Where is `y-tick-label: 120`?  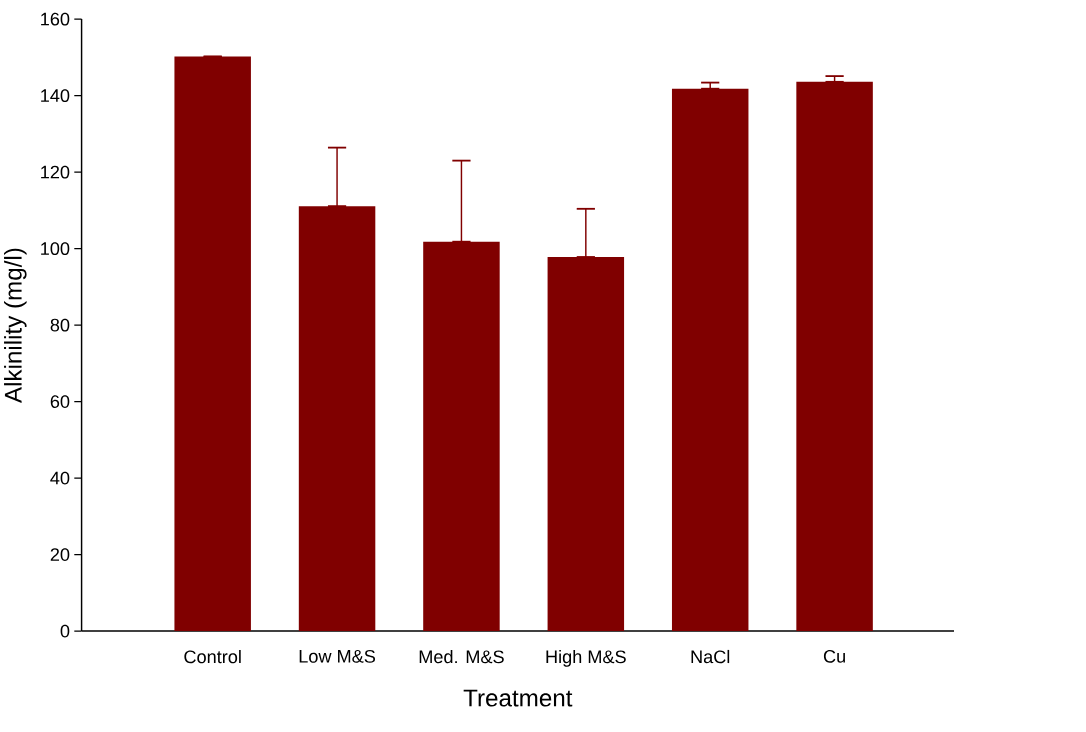
y-tick-label: 120 is located at coordinates (55, 172).